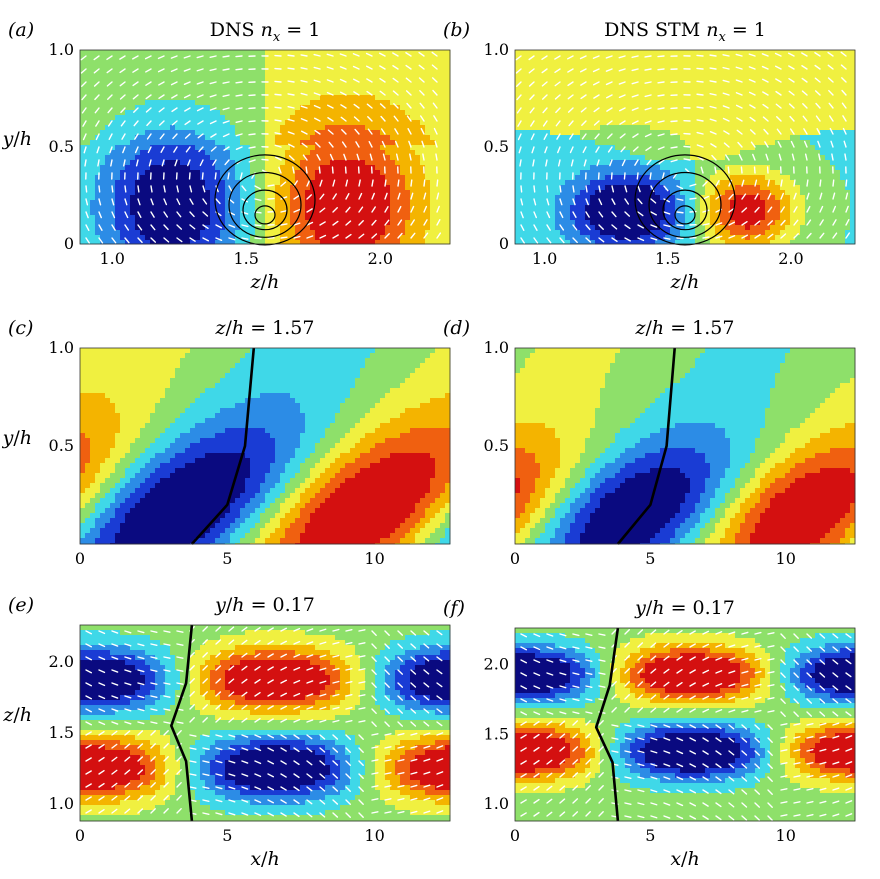  Describe the element at coordinates (252, 134) in the screenshot. I see `velocity-arrow` at that location.